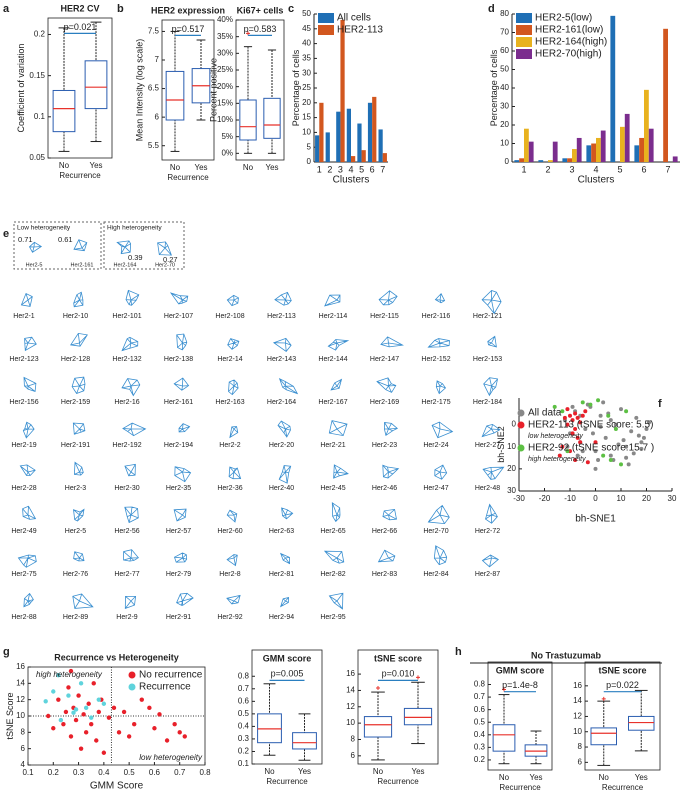 The height and width of the screenshot is (796, 683). Describe the element at coordinates (384, 316) in the screenshot. I see `sample-label: Her2-115` at that location.